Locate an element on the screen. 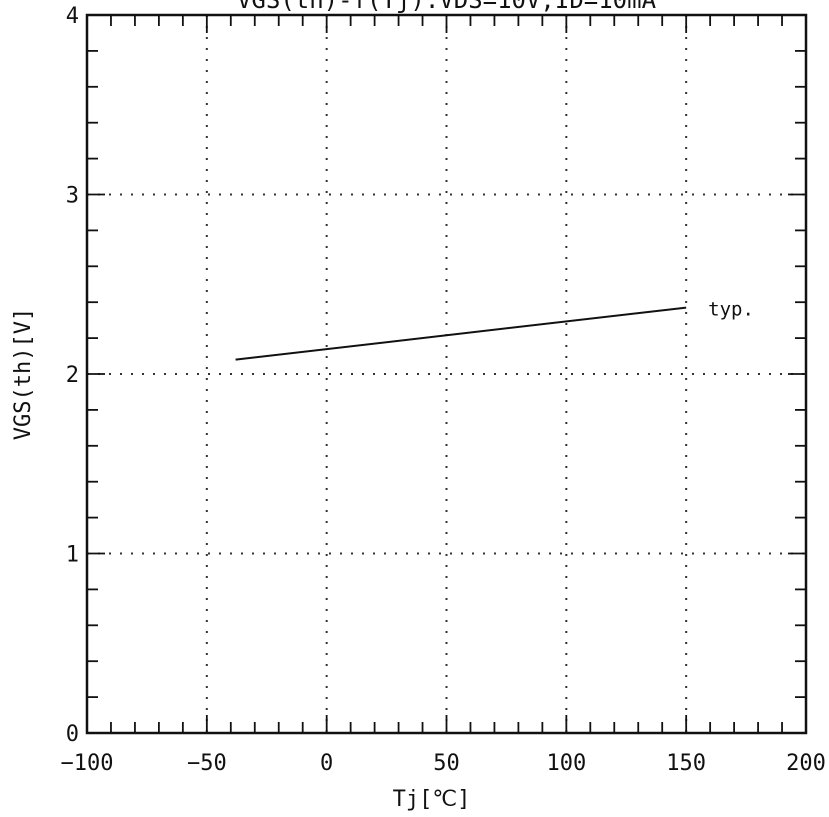  x-tick-label: 0 is located at coordinates (326, 763).